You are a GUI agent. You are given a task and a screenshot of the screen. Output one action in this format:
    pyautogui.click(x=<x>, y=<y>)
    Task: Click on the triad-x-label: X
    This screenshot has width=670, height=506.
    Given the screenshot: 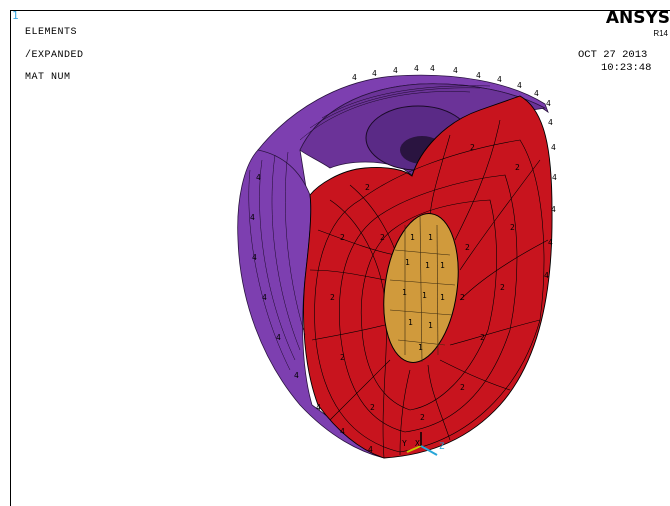 What is the action you would take?
    pyautogui.click(x=417, y=443)
    